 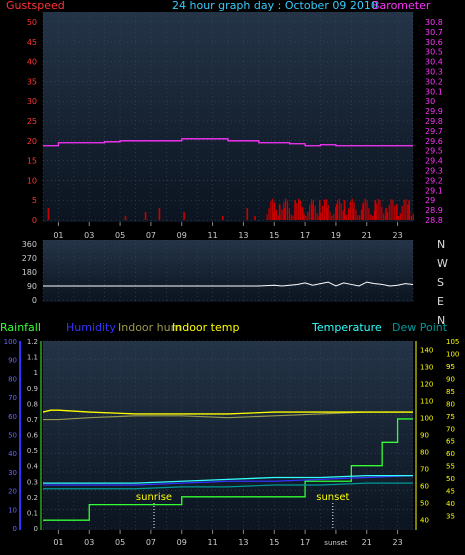 What do you see at coordinates (32, 22) in the screenshot?
I see `gust-tick-label: 50` at bounding box center [32, 22].